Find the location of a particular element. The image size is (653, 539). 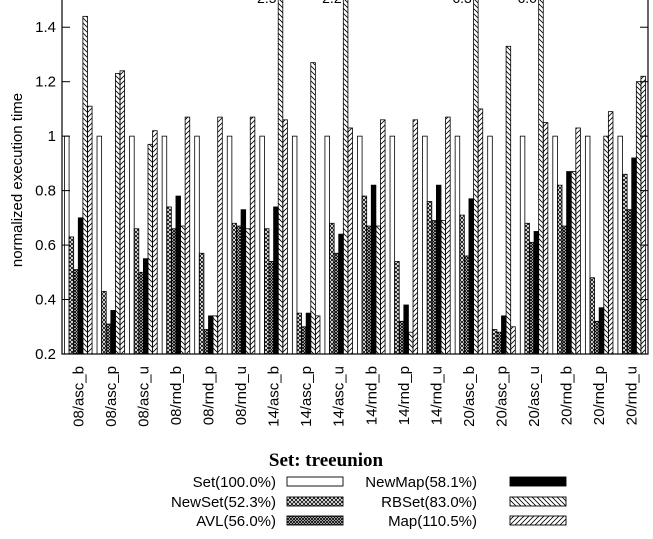

bar-6-14-rnd_b is located at coordinates (383, 236).